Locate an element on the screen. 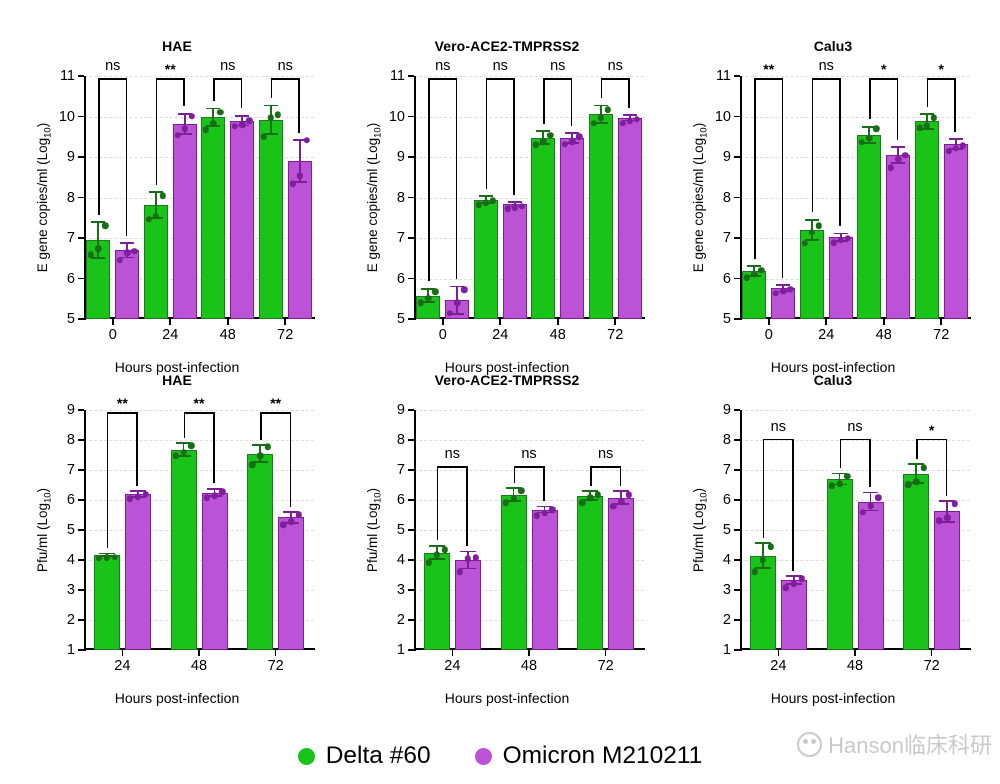 This screenshot has width=1000, height=784. plot-area-calu3-egene: 5 6 7 8 9 10 11 0 ** 24 ns 48 * 72 * is located at coordinates (843, 200).